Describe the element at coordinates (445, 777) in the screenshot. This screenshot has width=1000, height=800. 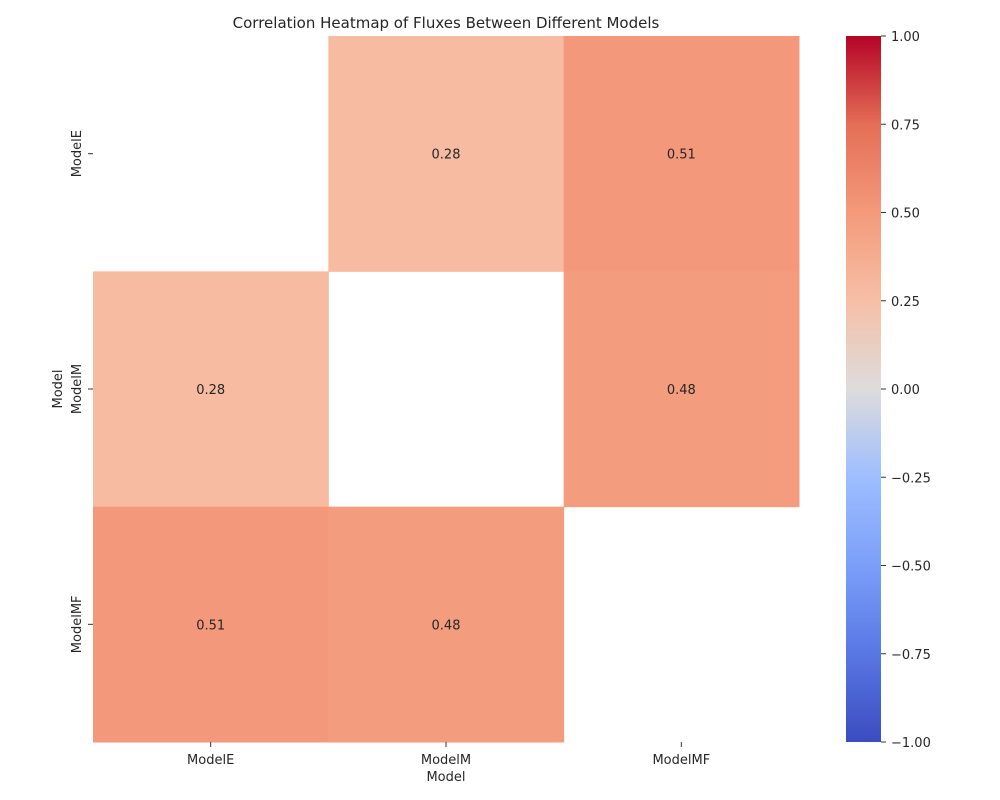
I see `x-axis-label: Model` at that location.